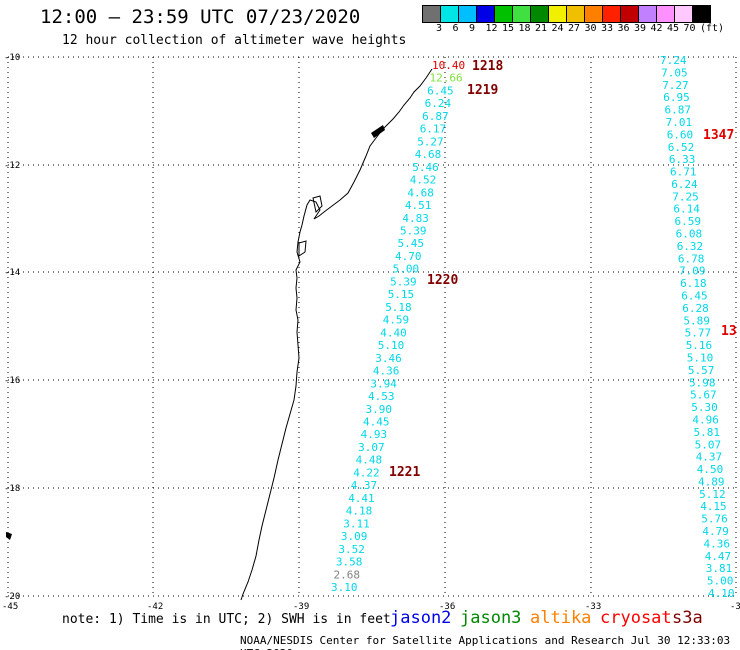  I want to click on wave-height-value: 4.15, so click(713, 506).